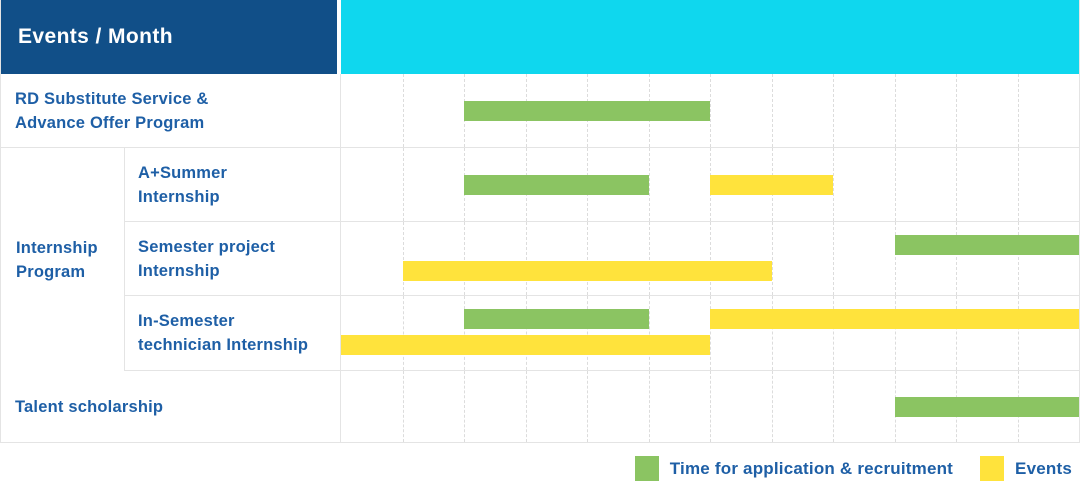 This screenshot has width=1080, height=494. I want to click on table-row: Talent scholarship, so click(540, 407).